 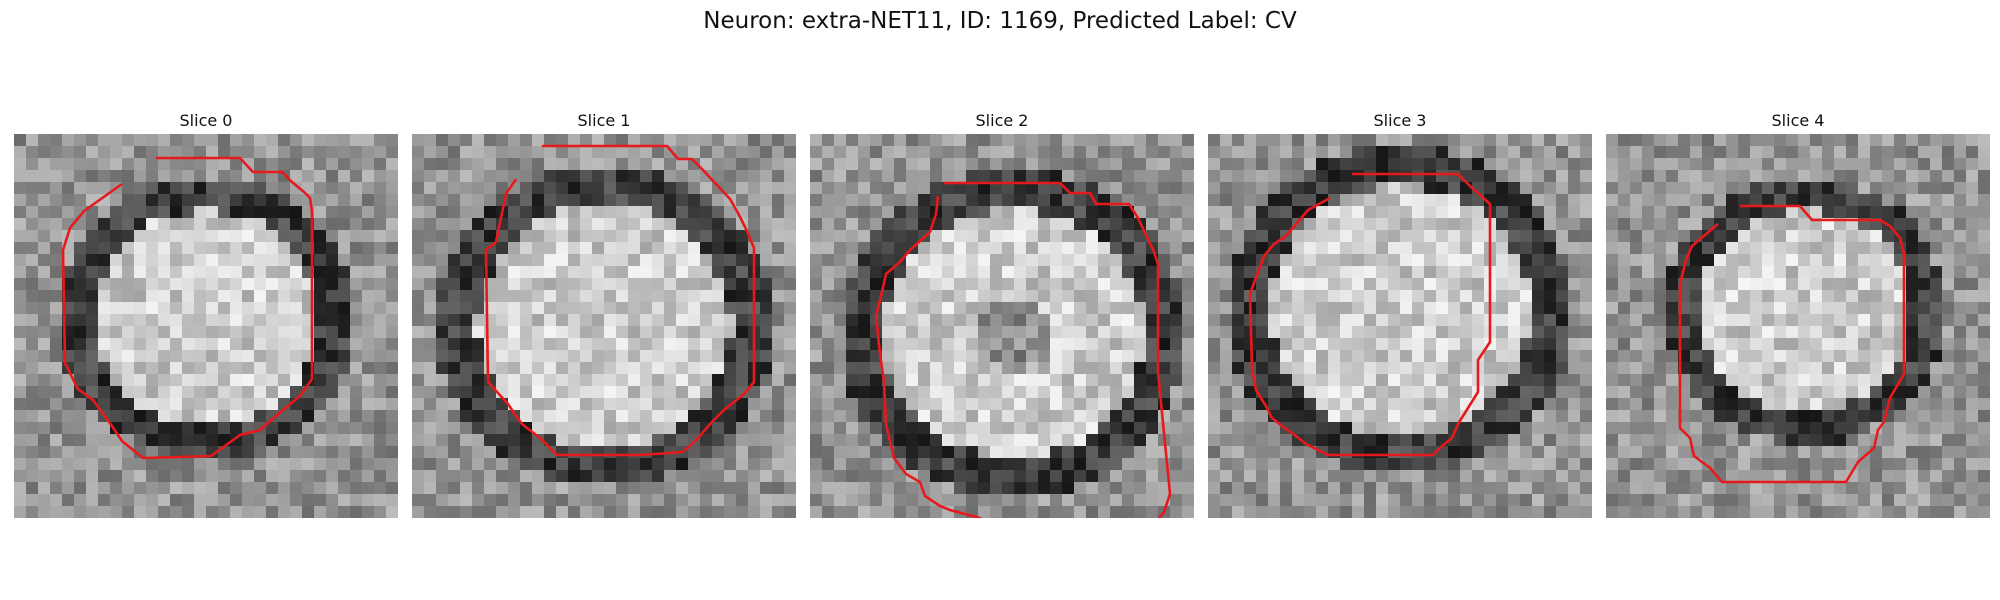 I want to click on slice-panel-1: Slice 1, so click(x=604, y=313).